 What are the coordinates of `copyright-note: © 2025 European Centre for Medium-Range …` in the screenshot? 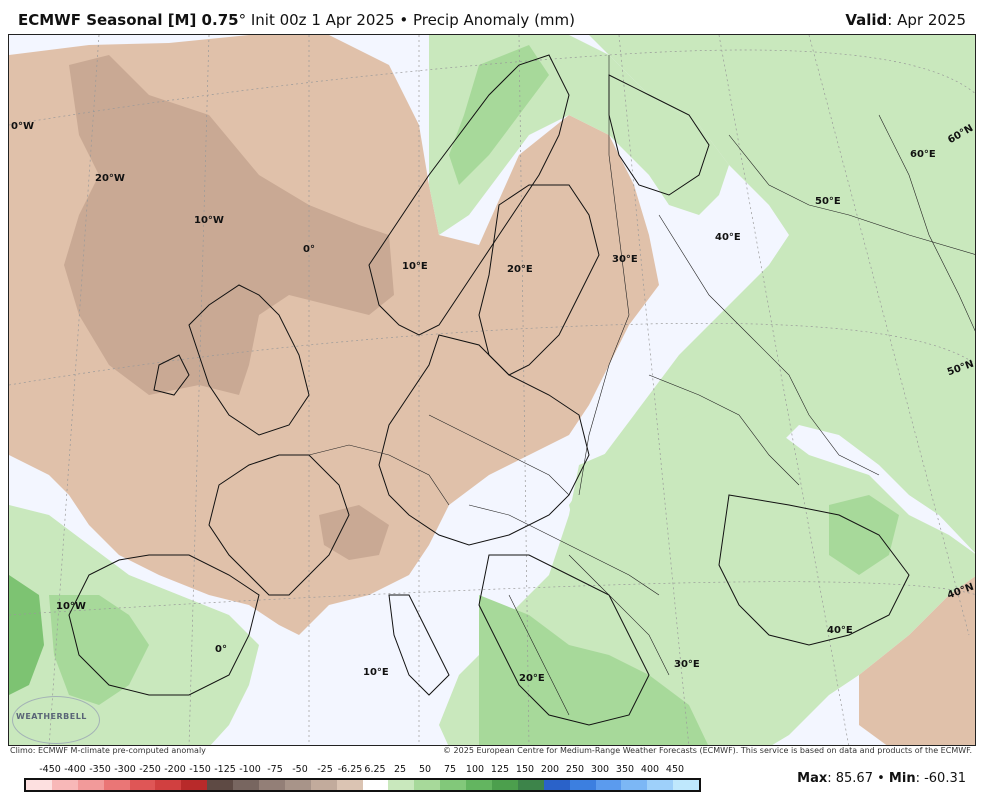 It's located at (707, 750).